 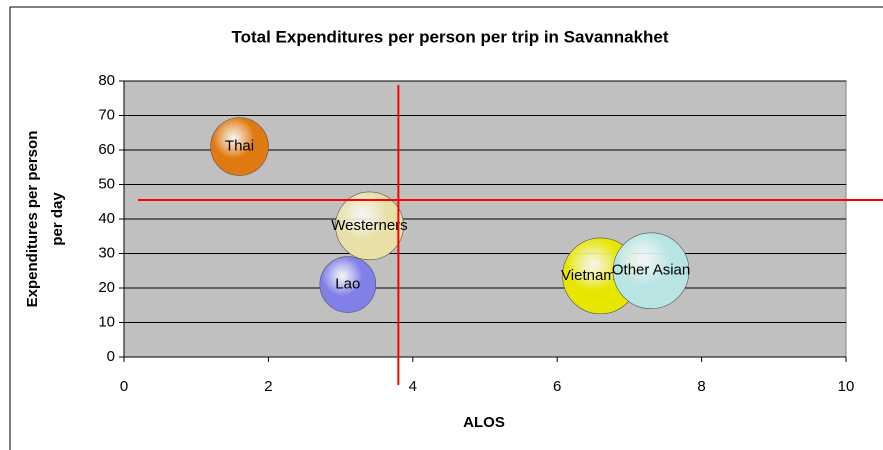 What do you see at coordinates (106, 149) in the screenshot?
I see `y-tick-label: 60` at bounding box center [106, 149].